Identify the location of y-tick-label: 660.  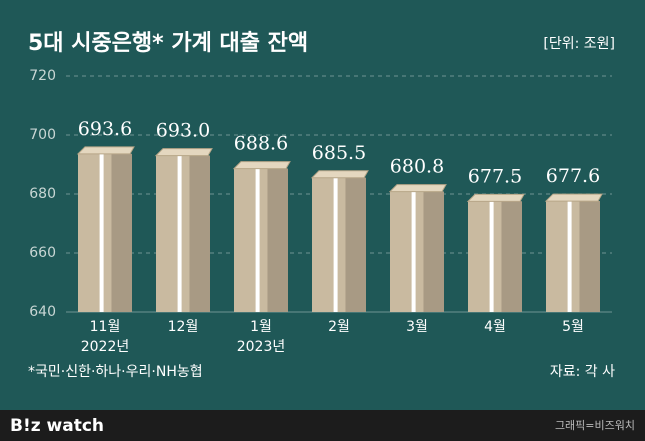
(42, 253).